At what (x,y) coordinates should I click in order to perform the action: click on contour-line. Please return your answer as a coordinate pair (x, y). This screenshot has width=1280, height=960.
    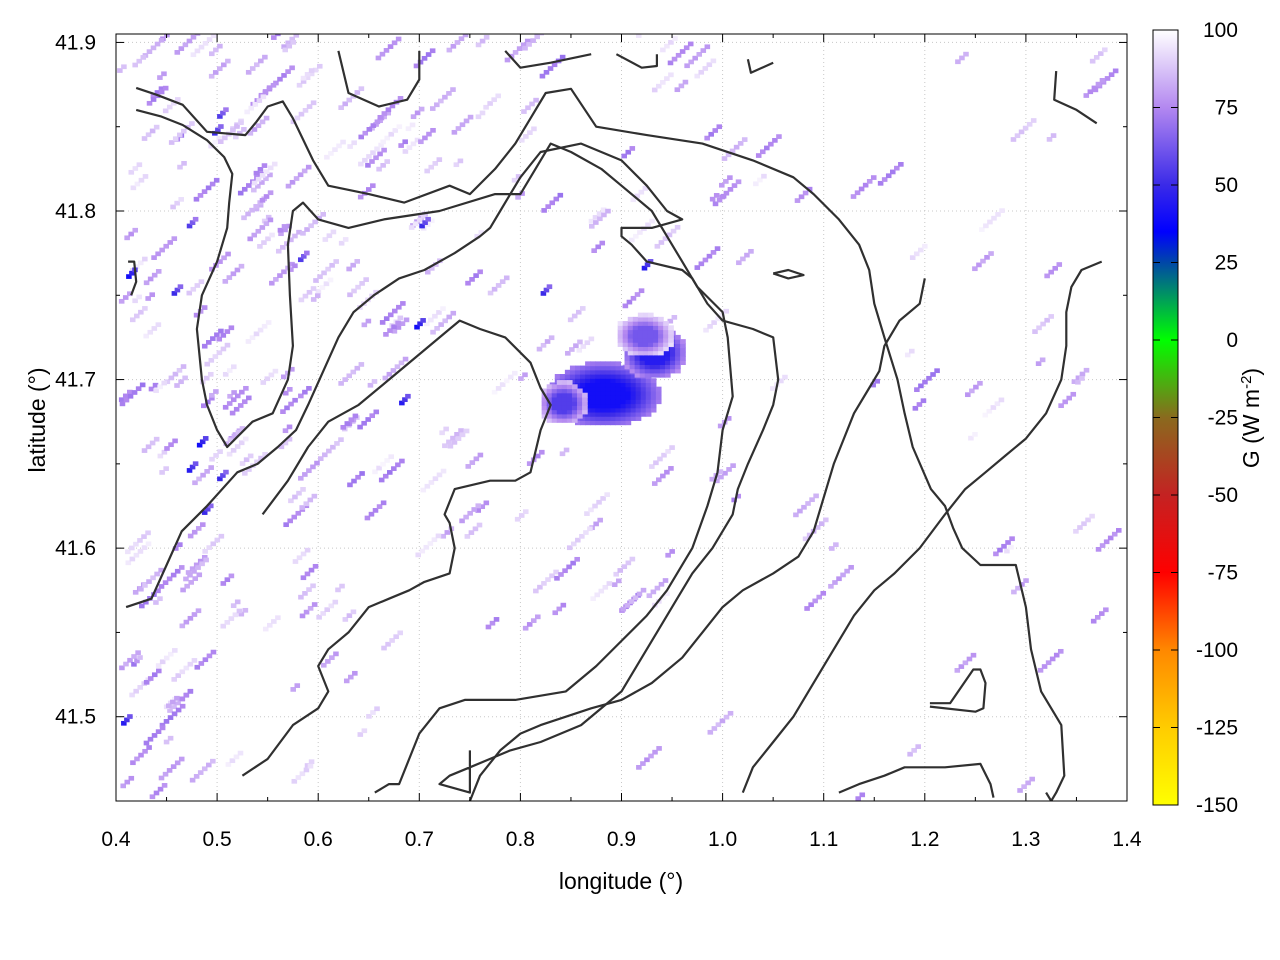
    Looking at the image, I should click on (133, 278).